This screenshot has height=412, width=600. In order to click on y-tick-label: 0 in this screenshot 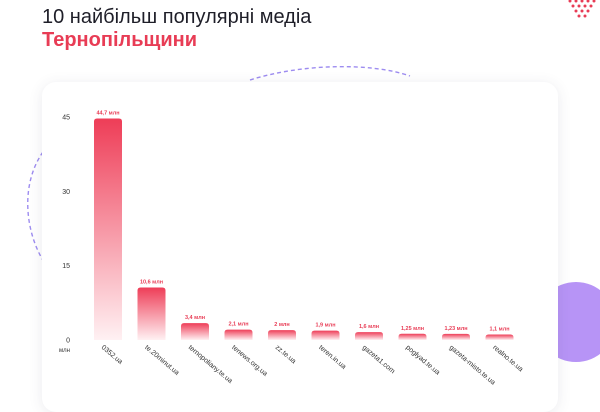, I will do `click(68, 341)`.